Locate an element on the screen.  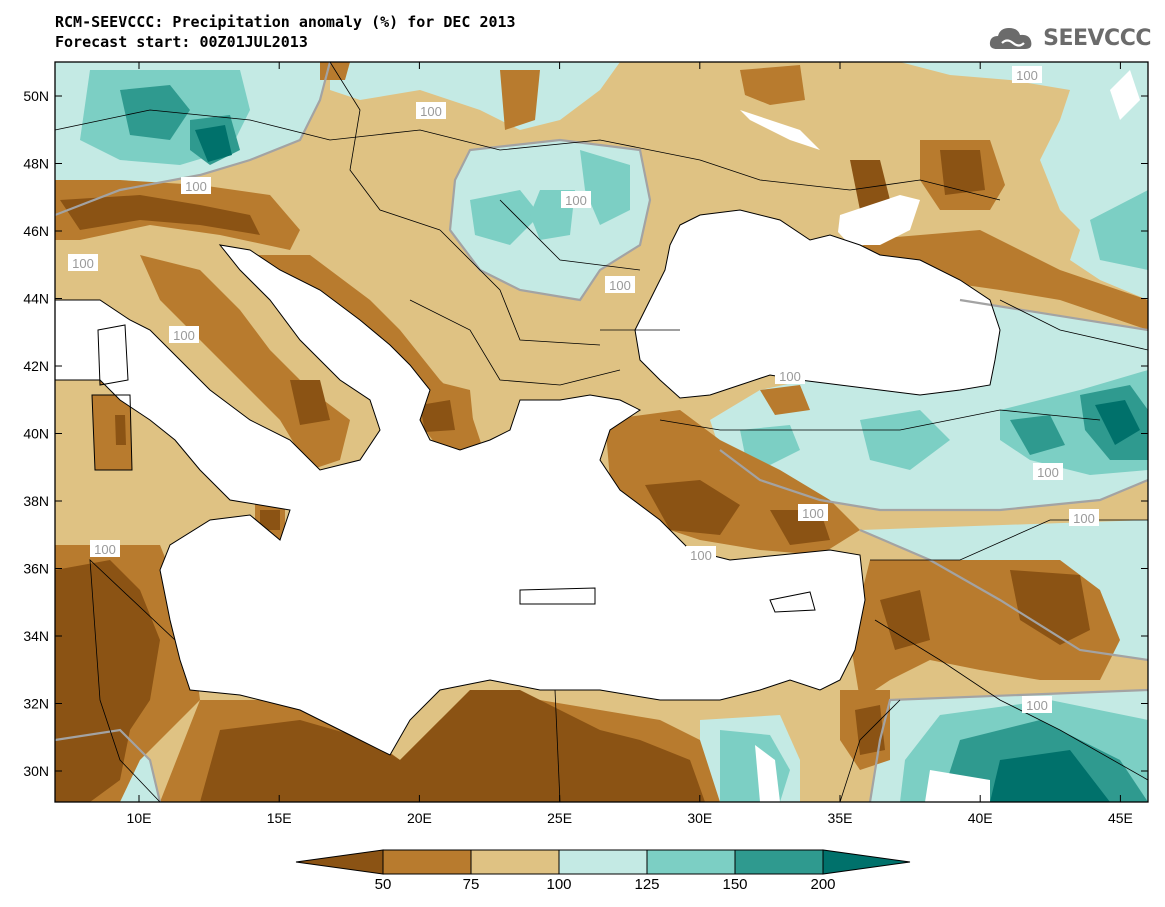
colorbar-label: 75 is located at coordinates (471, 884).